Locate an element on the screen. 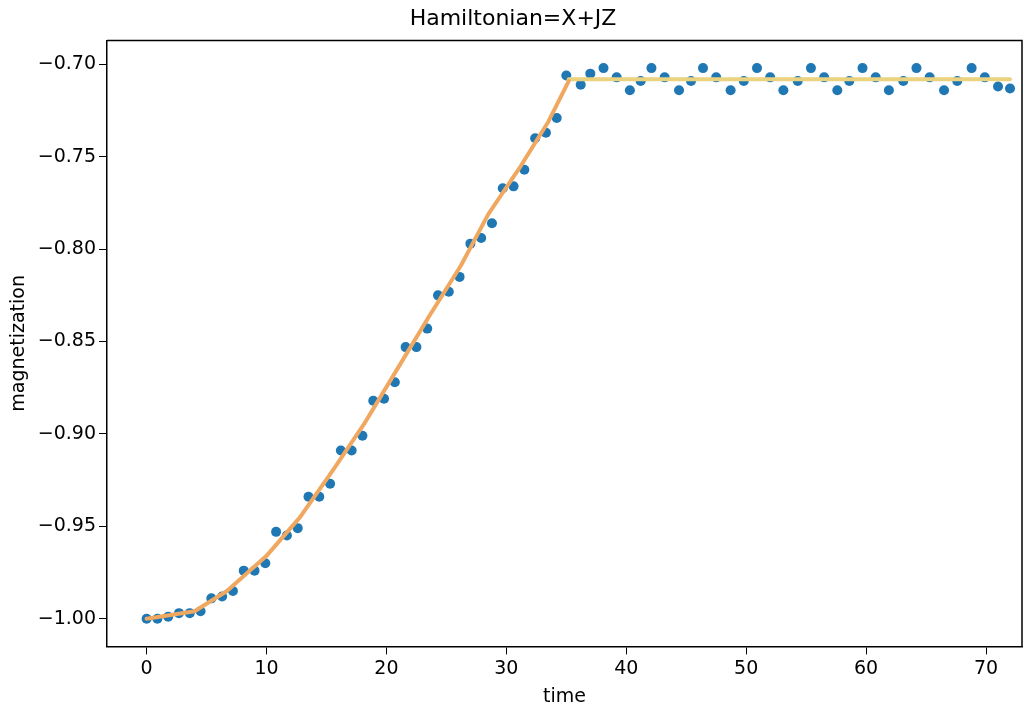 The width and height of the screenshot is (1034, 716). x-tick-label: 60 is located at coordinates (866, 666).